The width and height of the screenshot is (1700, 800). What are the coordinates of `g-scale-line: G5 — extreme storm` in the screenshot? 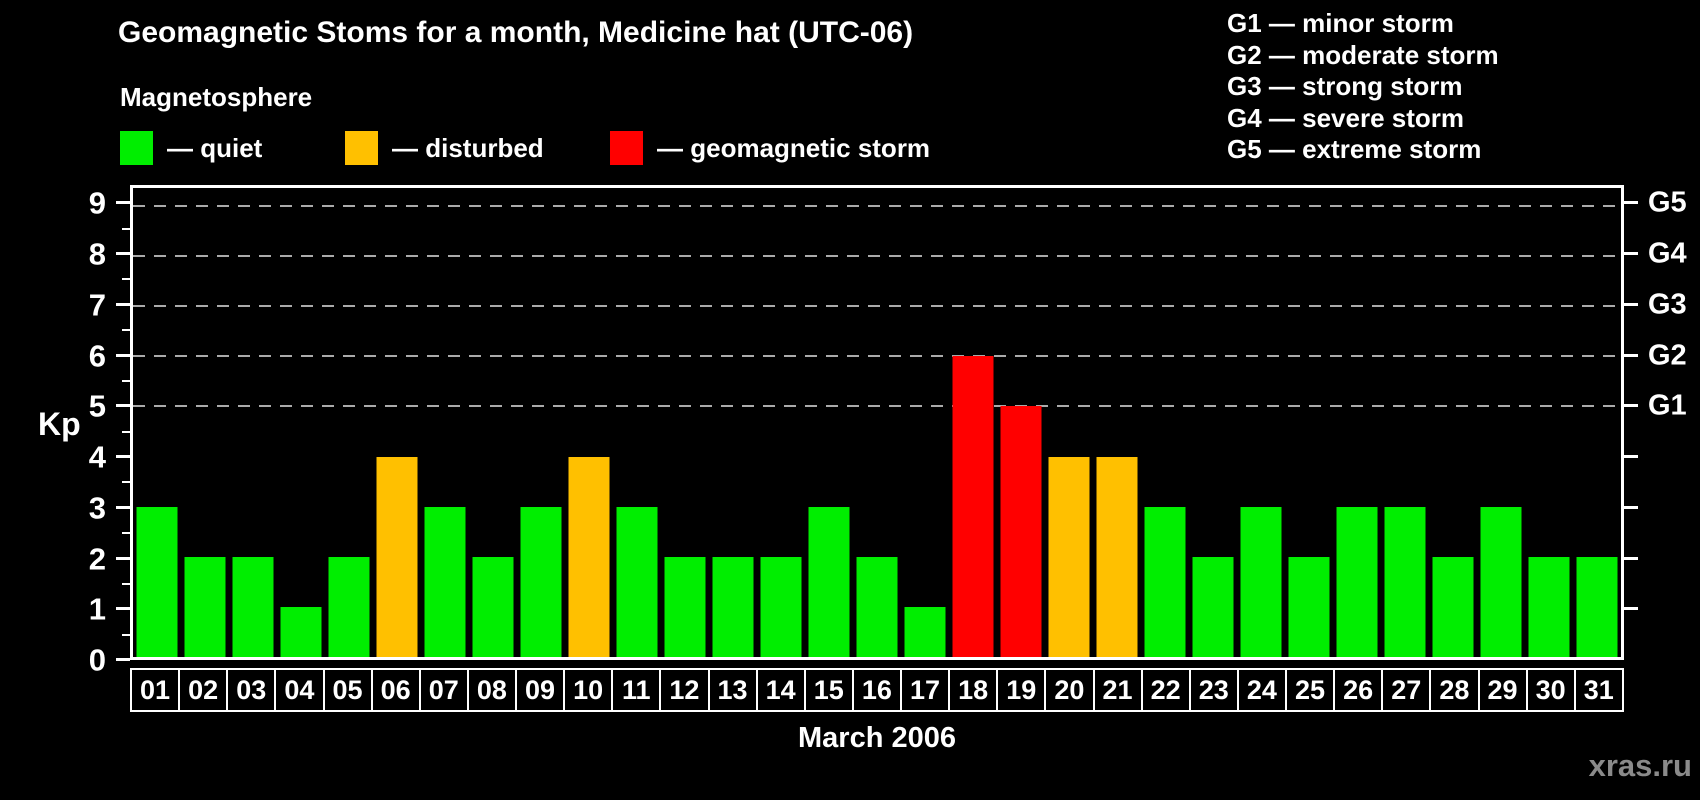 It's located at (1354, 149).